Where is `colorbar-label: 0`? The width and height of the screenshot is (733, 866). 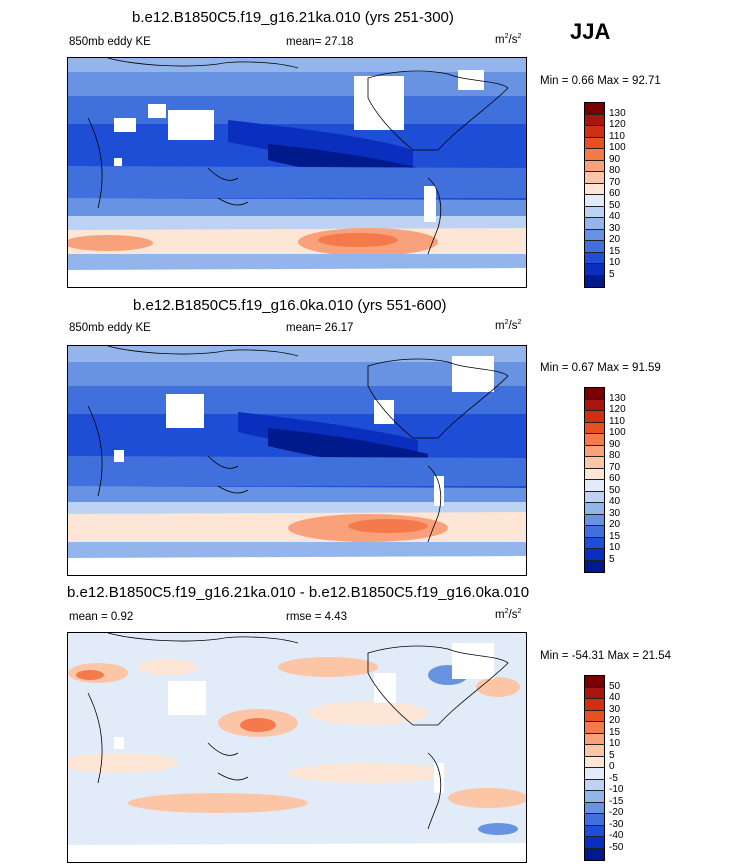 colorbar-label: 0 is located at coordinates (612, 766).